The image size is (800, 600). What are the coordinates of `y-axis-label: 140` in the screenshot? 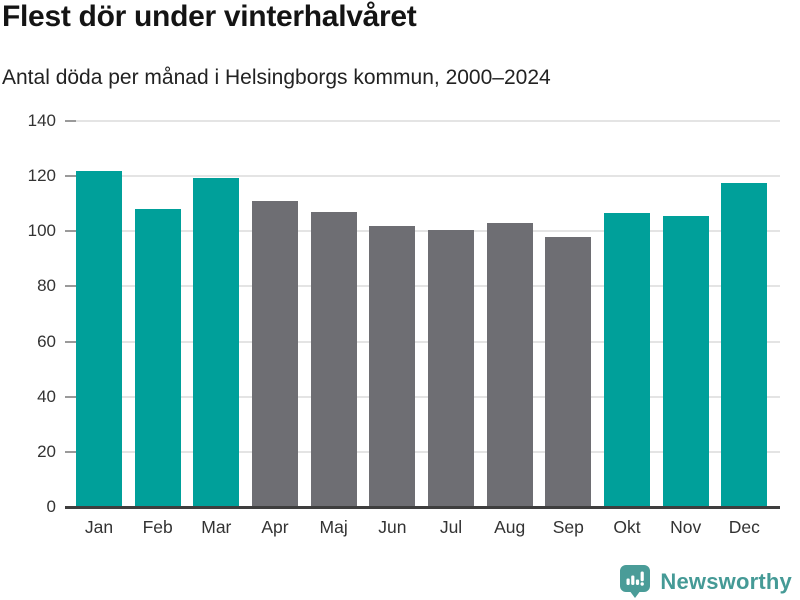 It's located at (41, 120).